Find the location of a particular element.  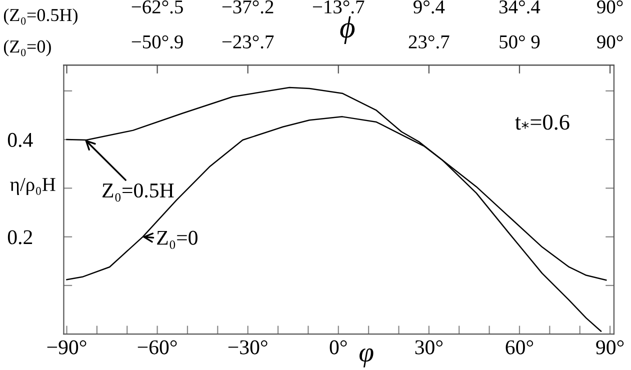

text: −37°.2 is located at coordinates (248, 7).